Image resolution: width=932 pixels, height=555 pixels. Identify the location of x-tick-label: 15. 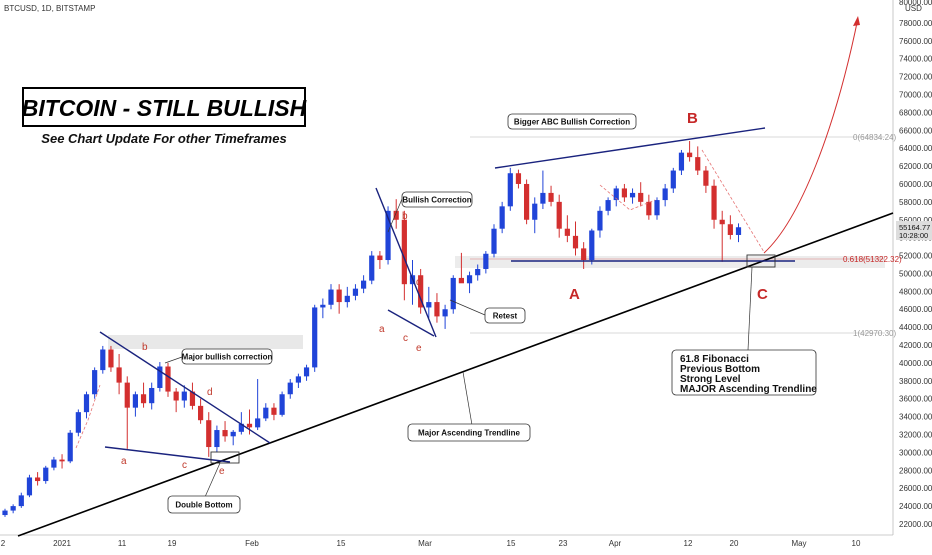
(341, 543).